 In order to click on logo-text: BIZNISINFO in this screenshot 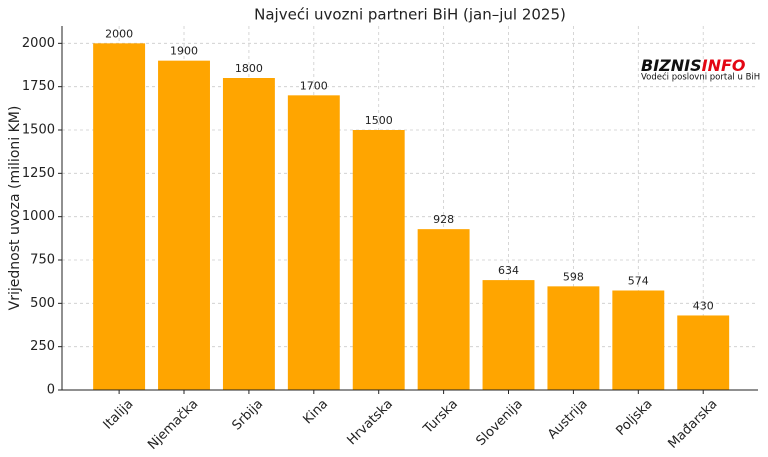, I will do `click(693, 65)`.